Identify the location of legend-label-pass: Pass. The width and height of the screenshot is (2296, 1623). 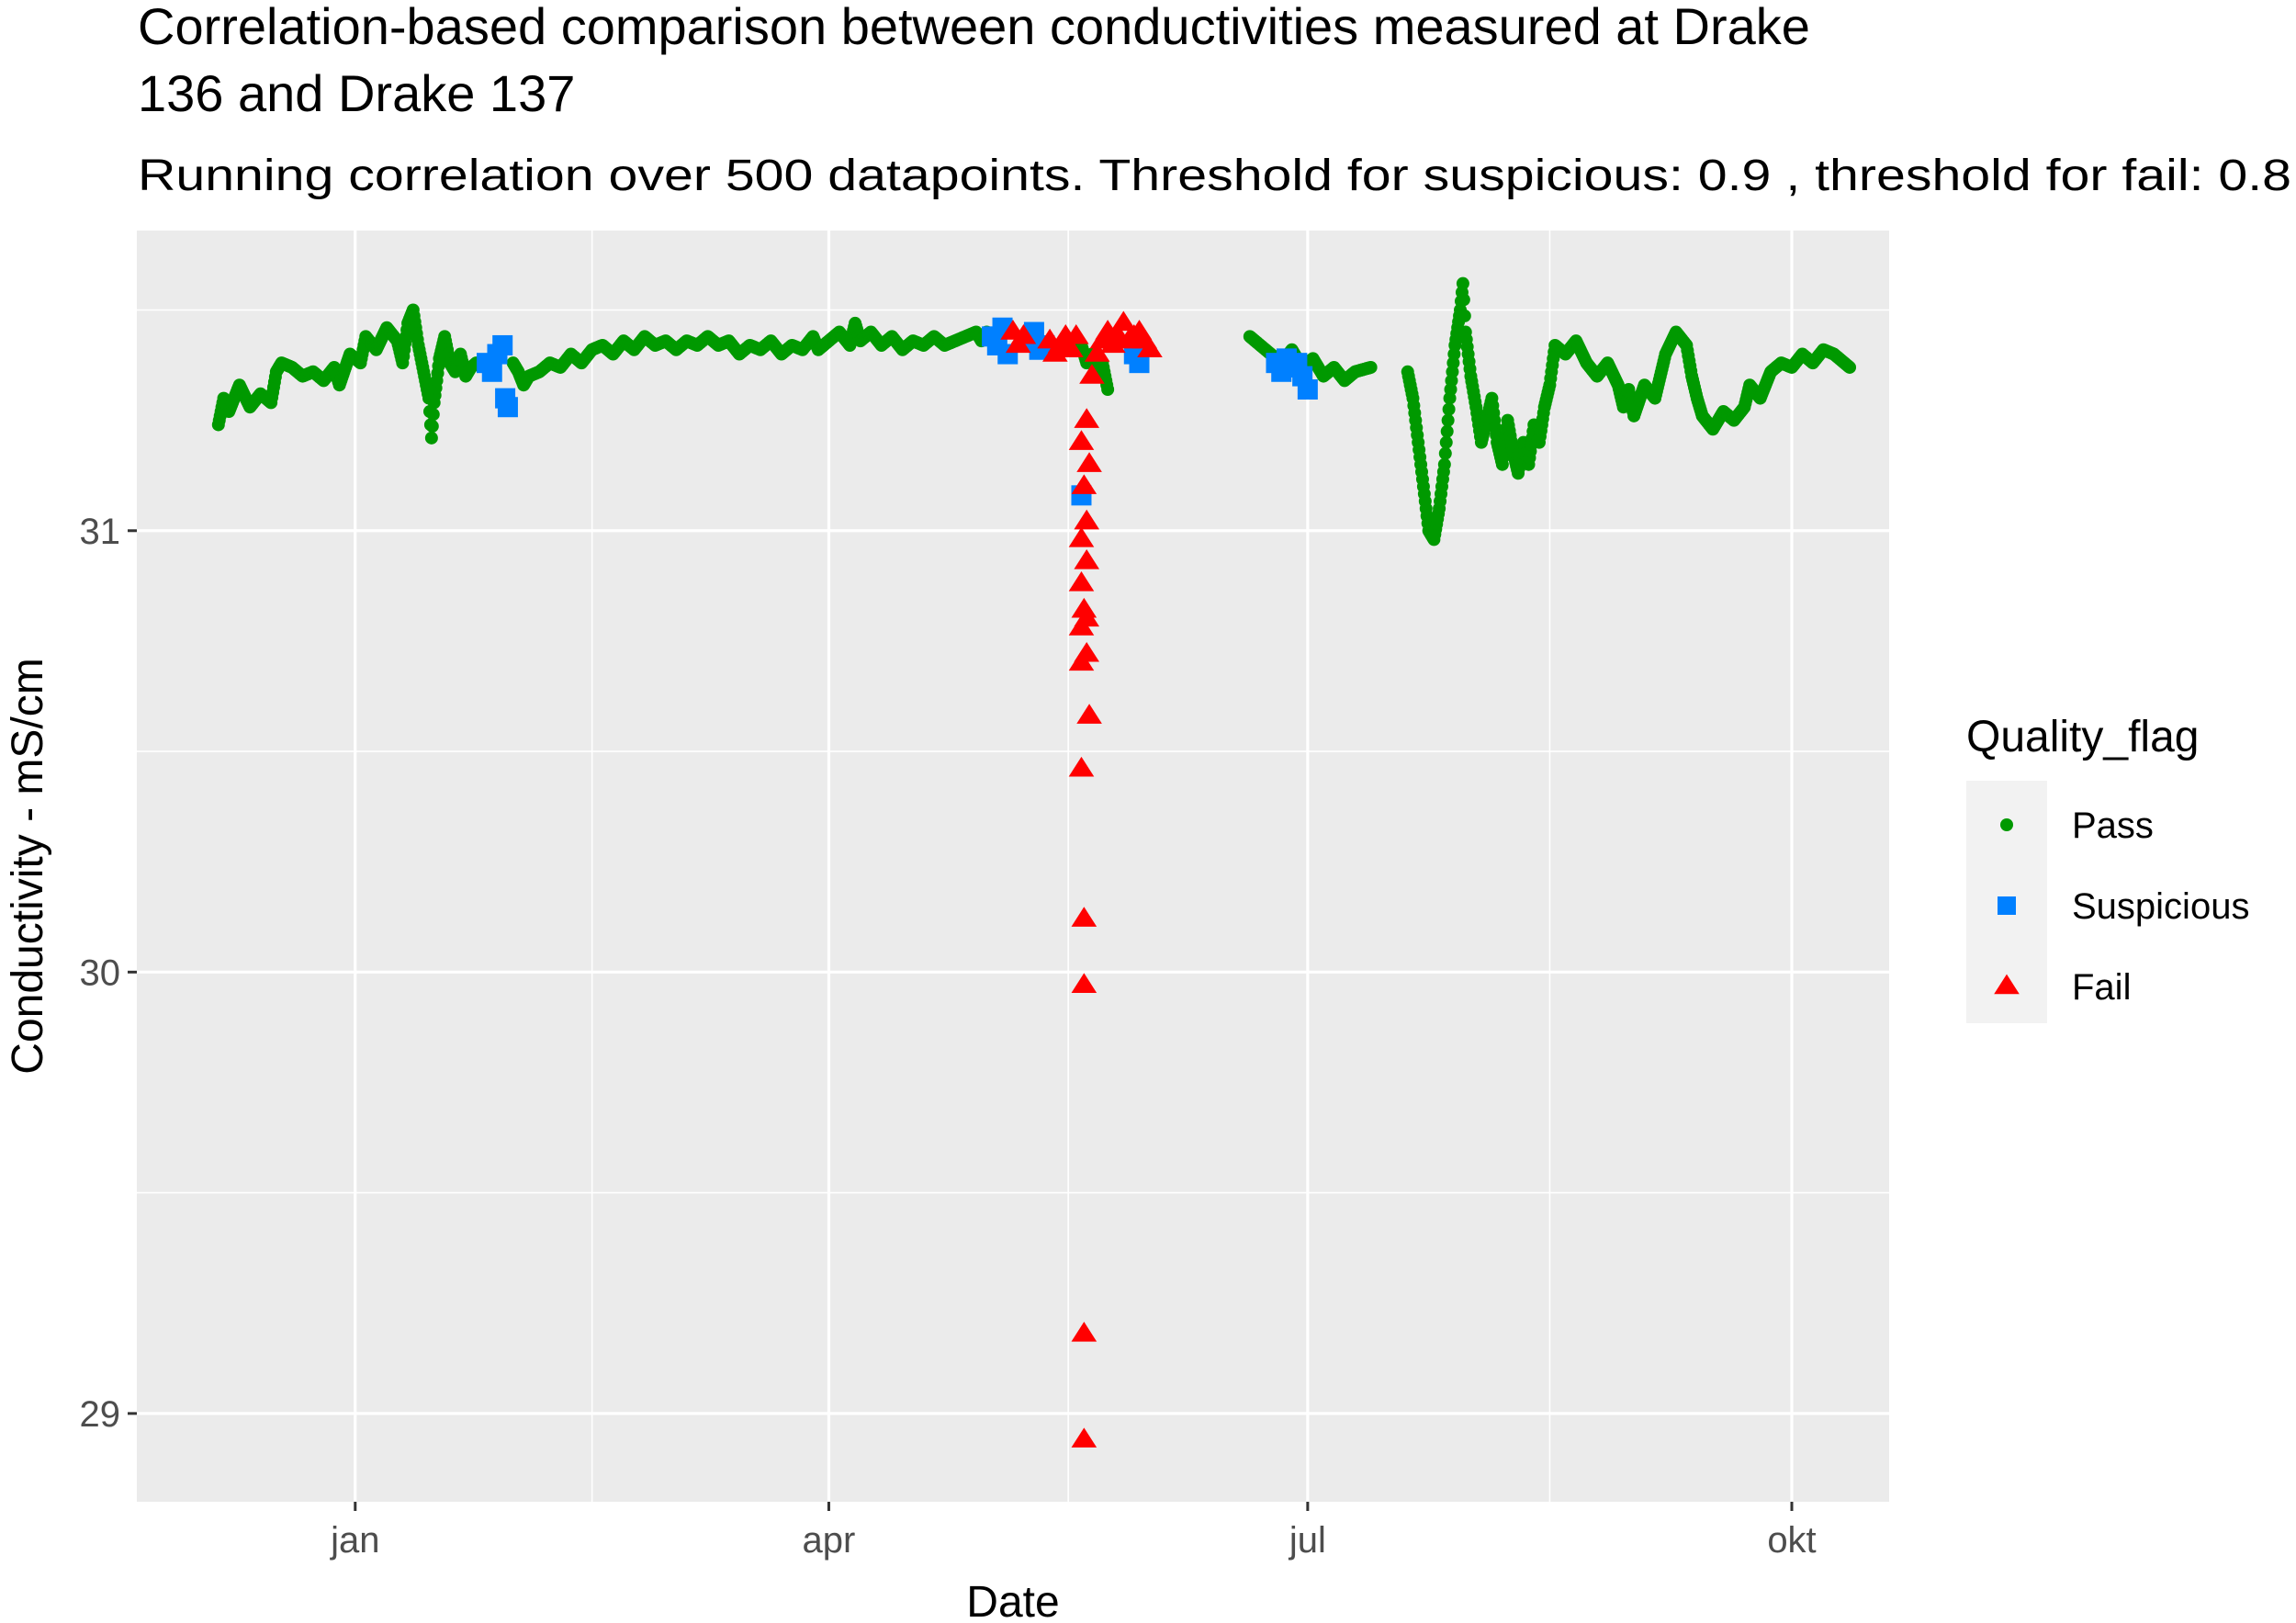
(2113, 826).